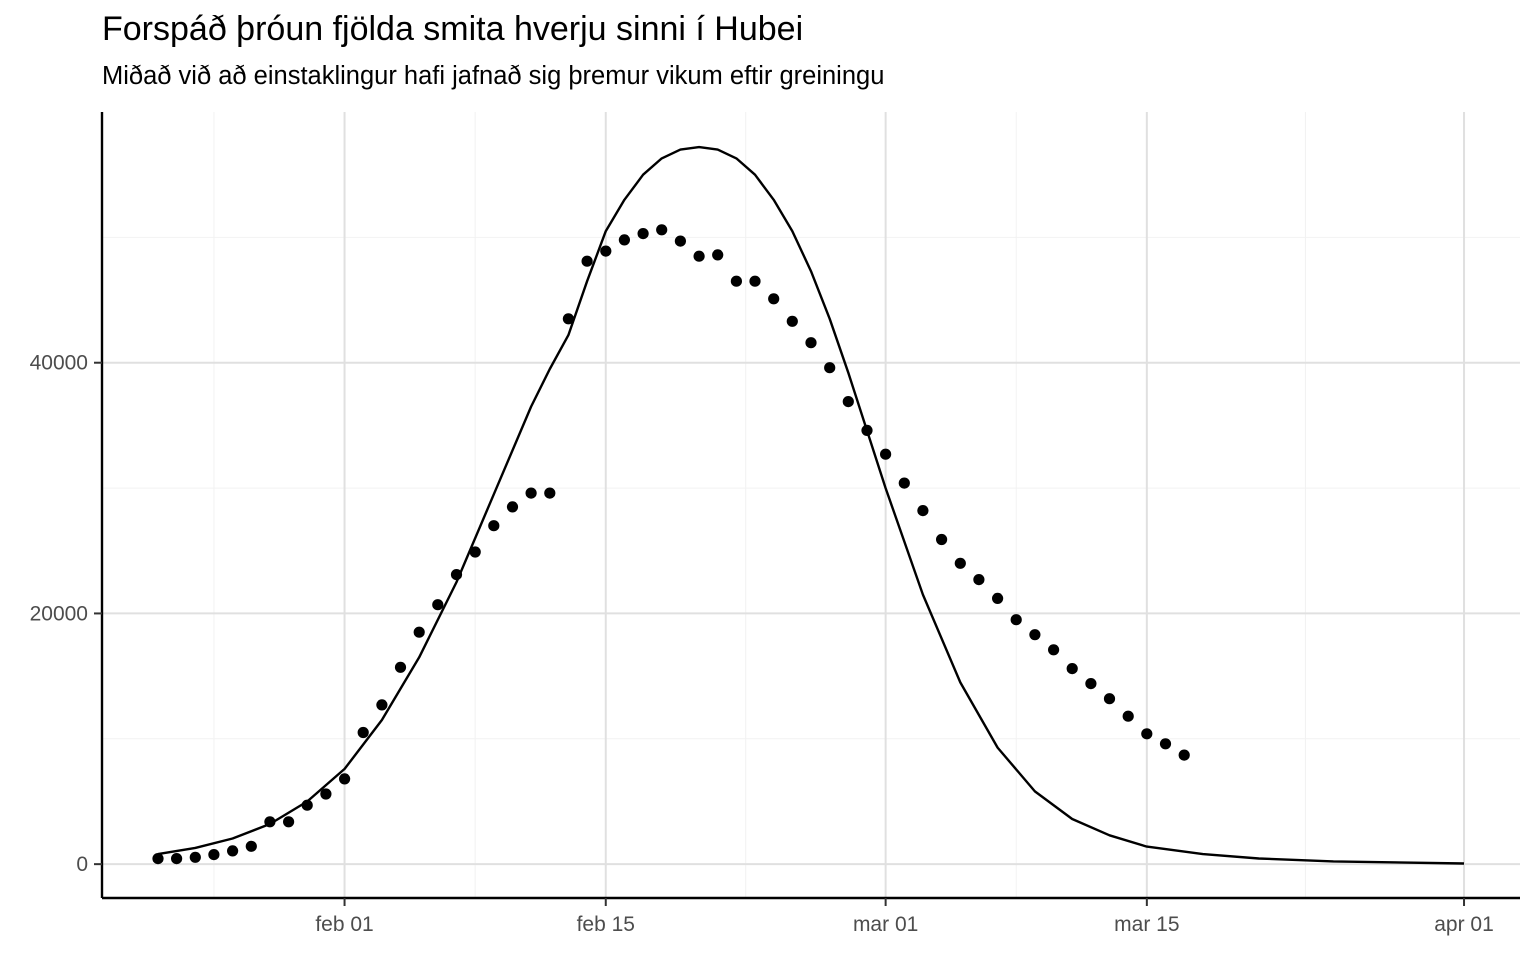 This screenshot has width=1536, height=953. What do you see at coordinates (344, 924) in the screenshot?
I see `x-tick-label: feb 01` at bounding box center [344, 924].